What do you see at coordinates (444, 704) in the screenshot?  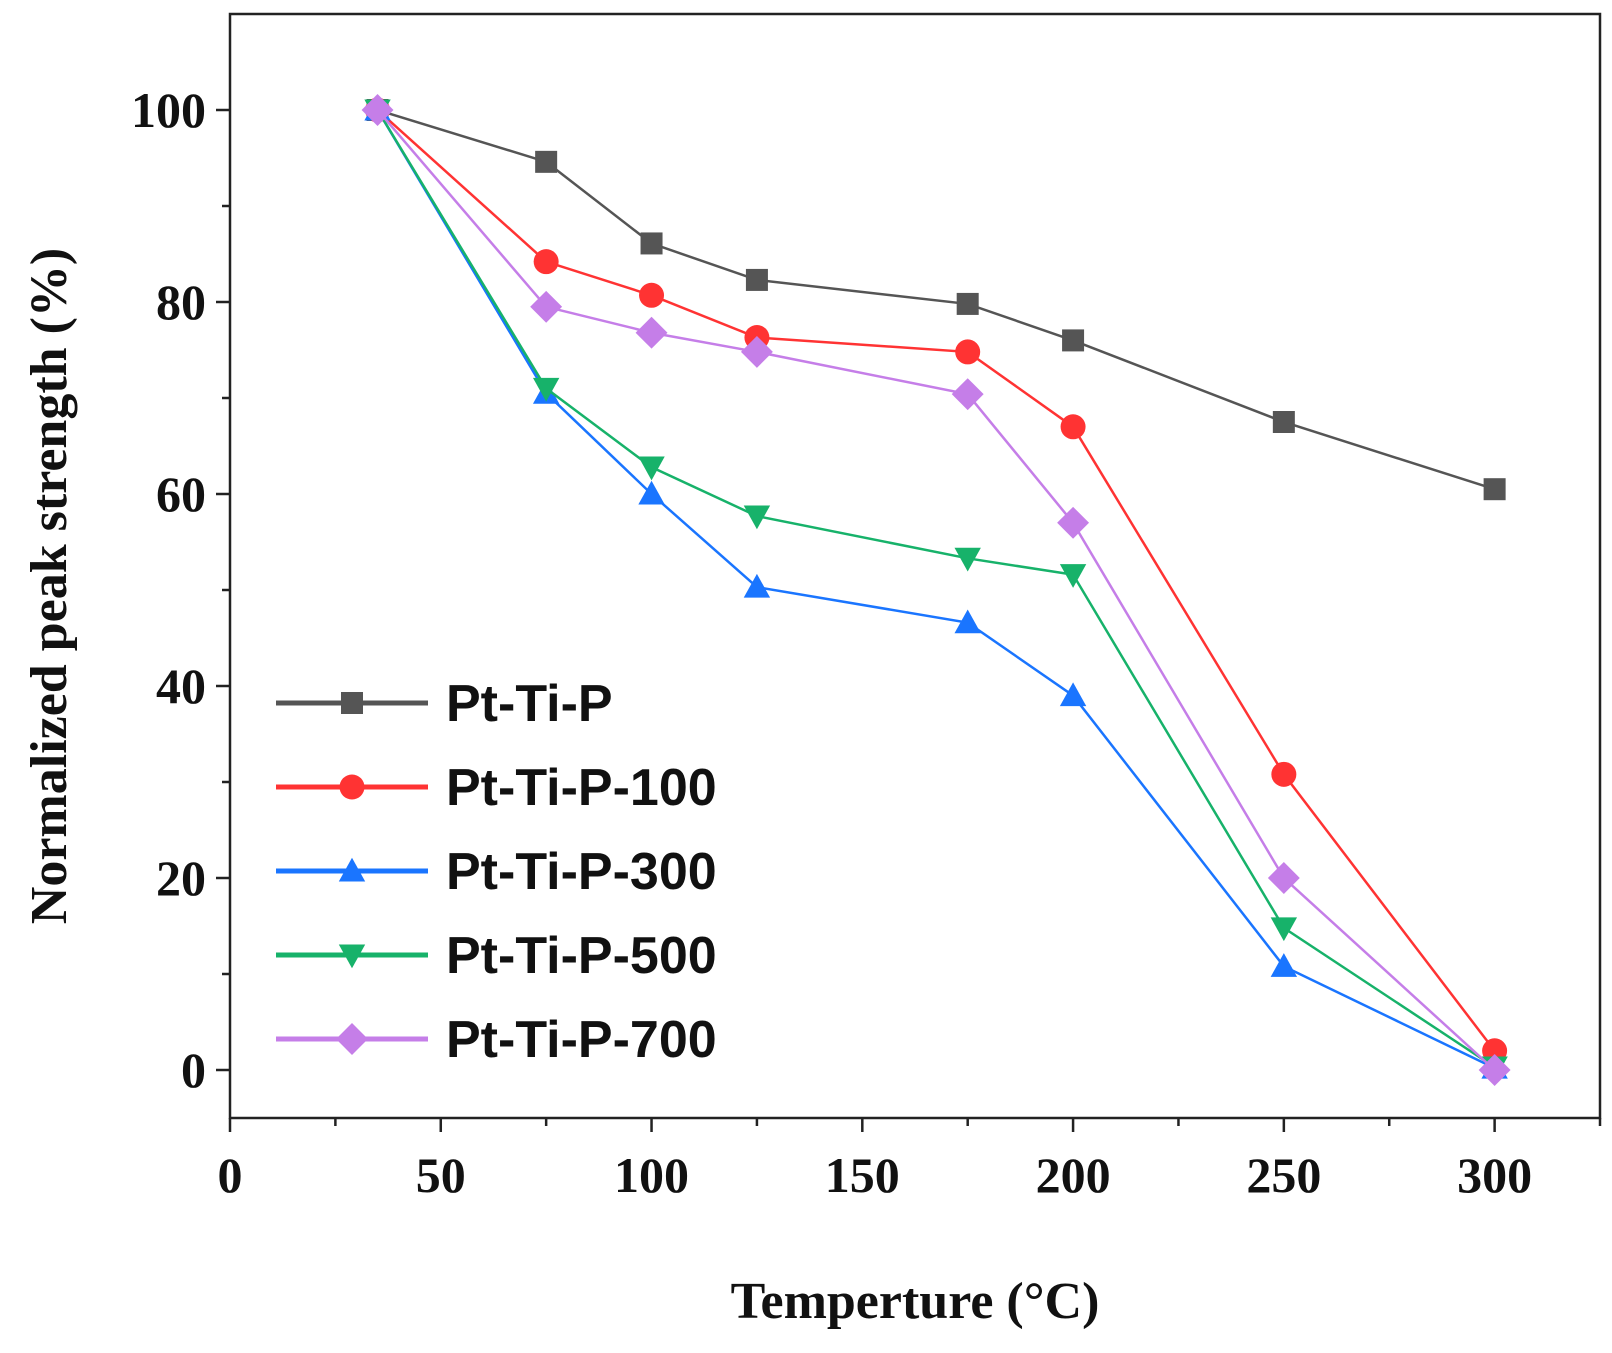 I see `legend-item: Pt-Ti-P` at bounding box center [444, 704].